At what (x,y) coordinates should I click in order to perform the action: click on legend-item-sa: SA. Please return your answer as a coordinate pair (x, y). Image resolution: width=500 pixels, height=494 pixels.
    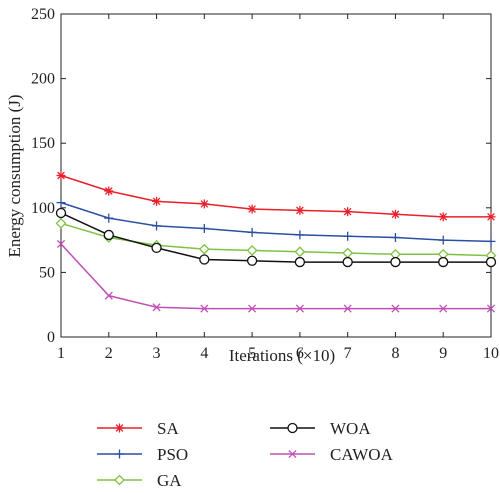
    Looking at the image, I should click on (138, 428).